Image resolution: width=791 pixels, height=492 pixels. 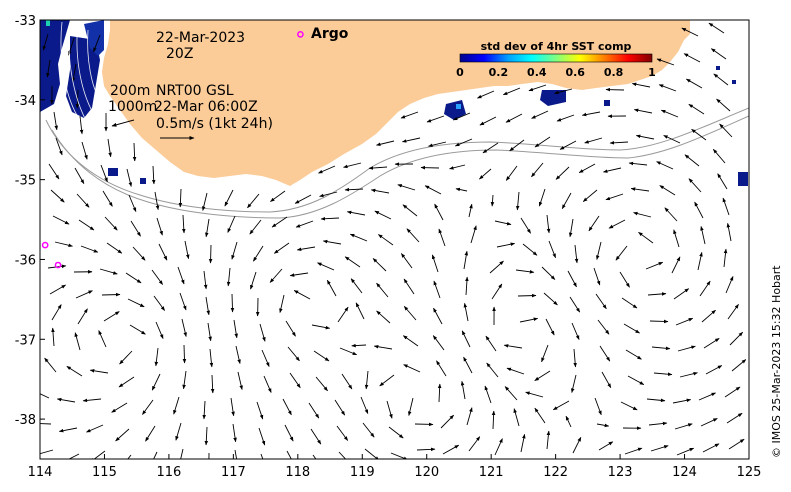 What do you see at coordinates (25, 21) in the screenshot?
I see `y-tick-label: -33` at bounding box center [25, 21].